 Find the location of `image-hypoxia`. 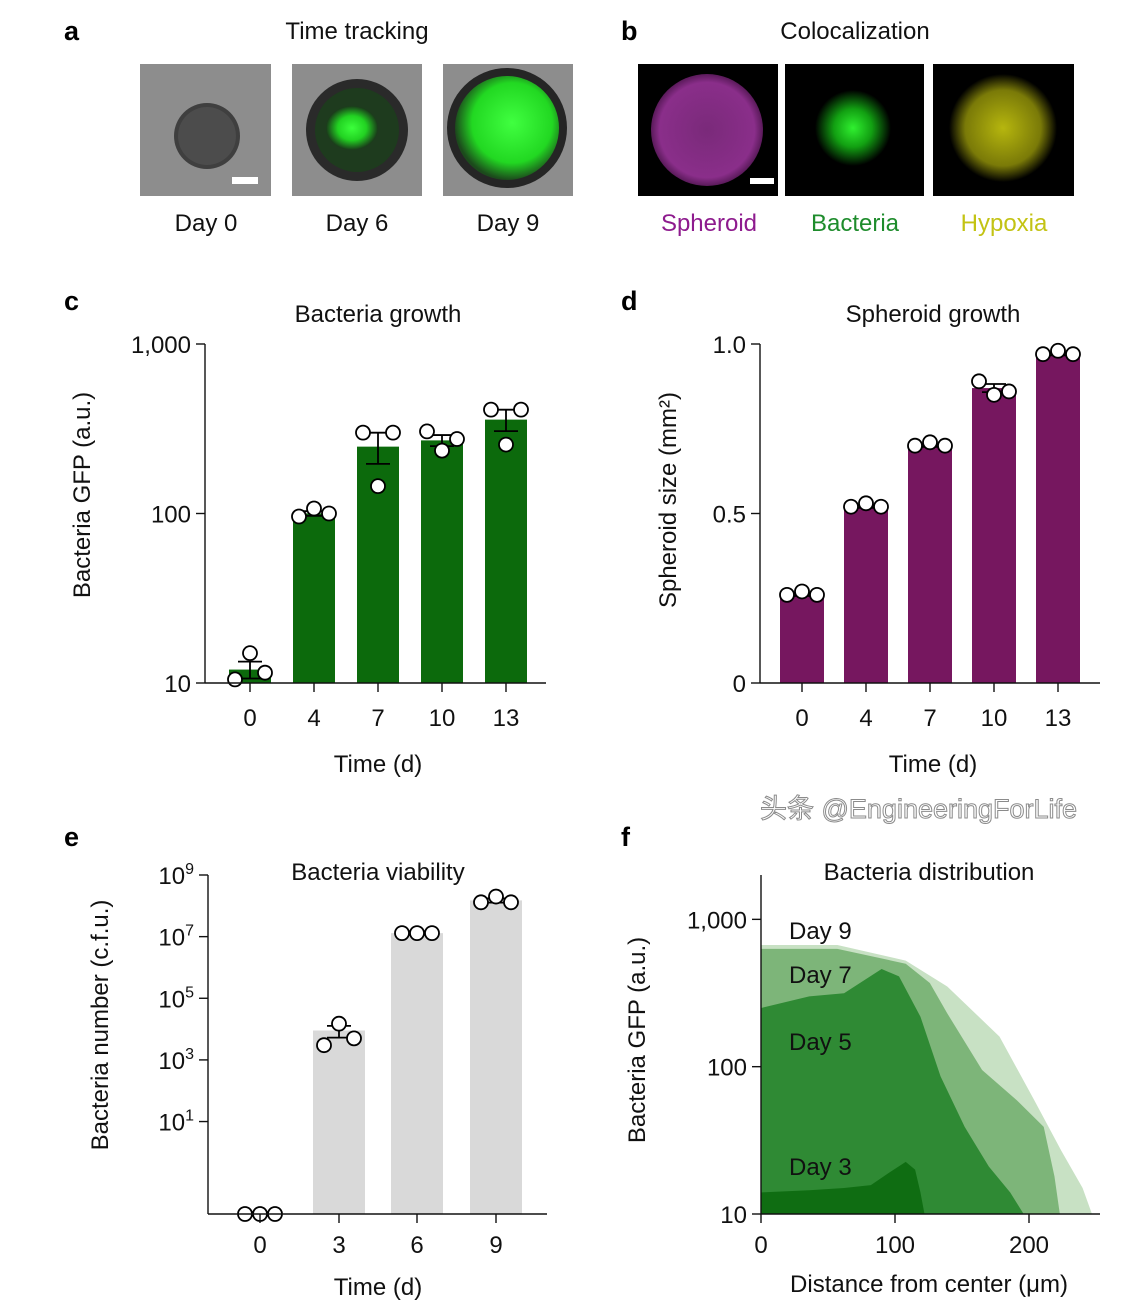

image-hypoxia is located at coordinates (1003, 130).